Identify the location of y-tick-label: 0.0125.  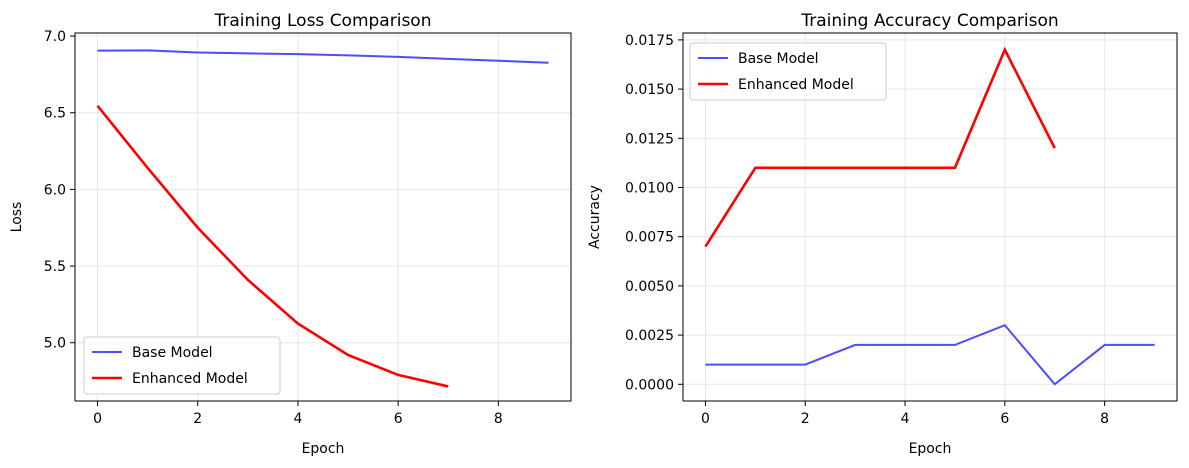
(649, 139).